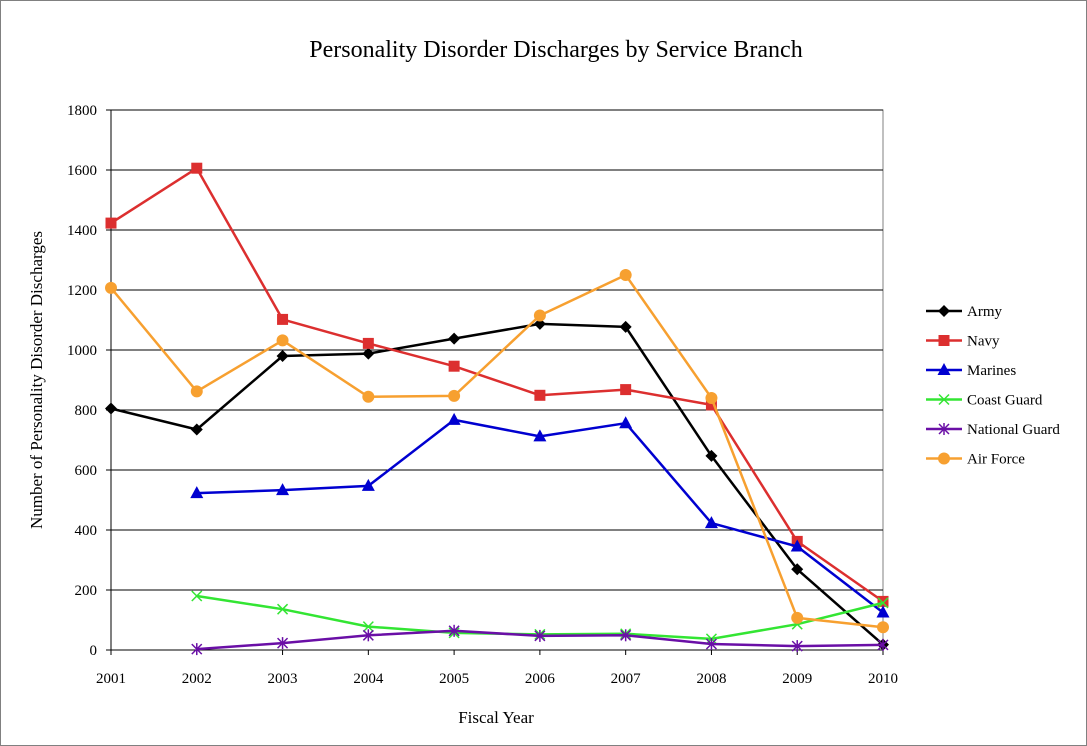  I want to click on y-tick-label: 1400, so click(82, 231).